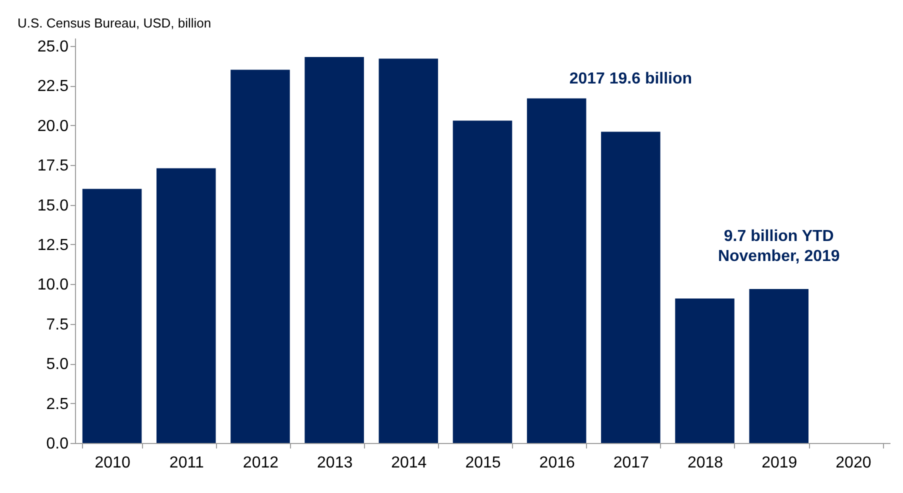 Image resolution: width=903 pixels, height=493 pixels. What do you see at coordinates (631, 463) in the screenshot?
I see `x-tick-label: 2017` at bounding box center [631, 463].